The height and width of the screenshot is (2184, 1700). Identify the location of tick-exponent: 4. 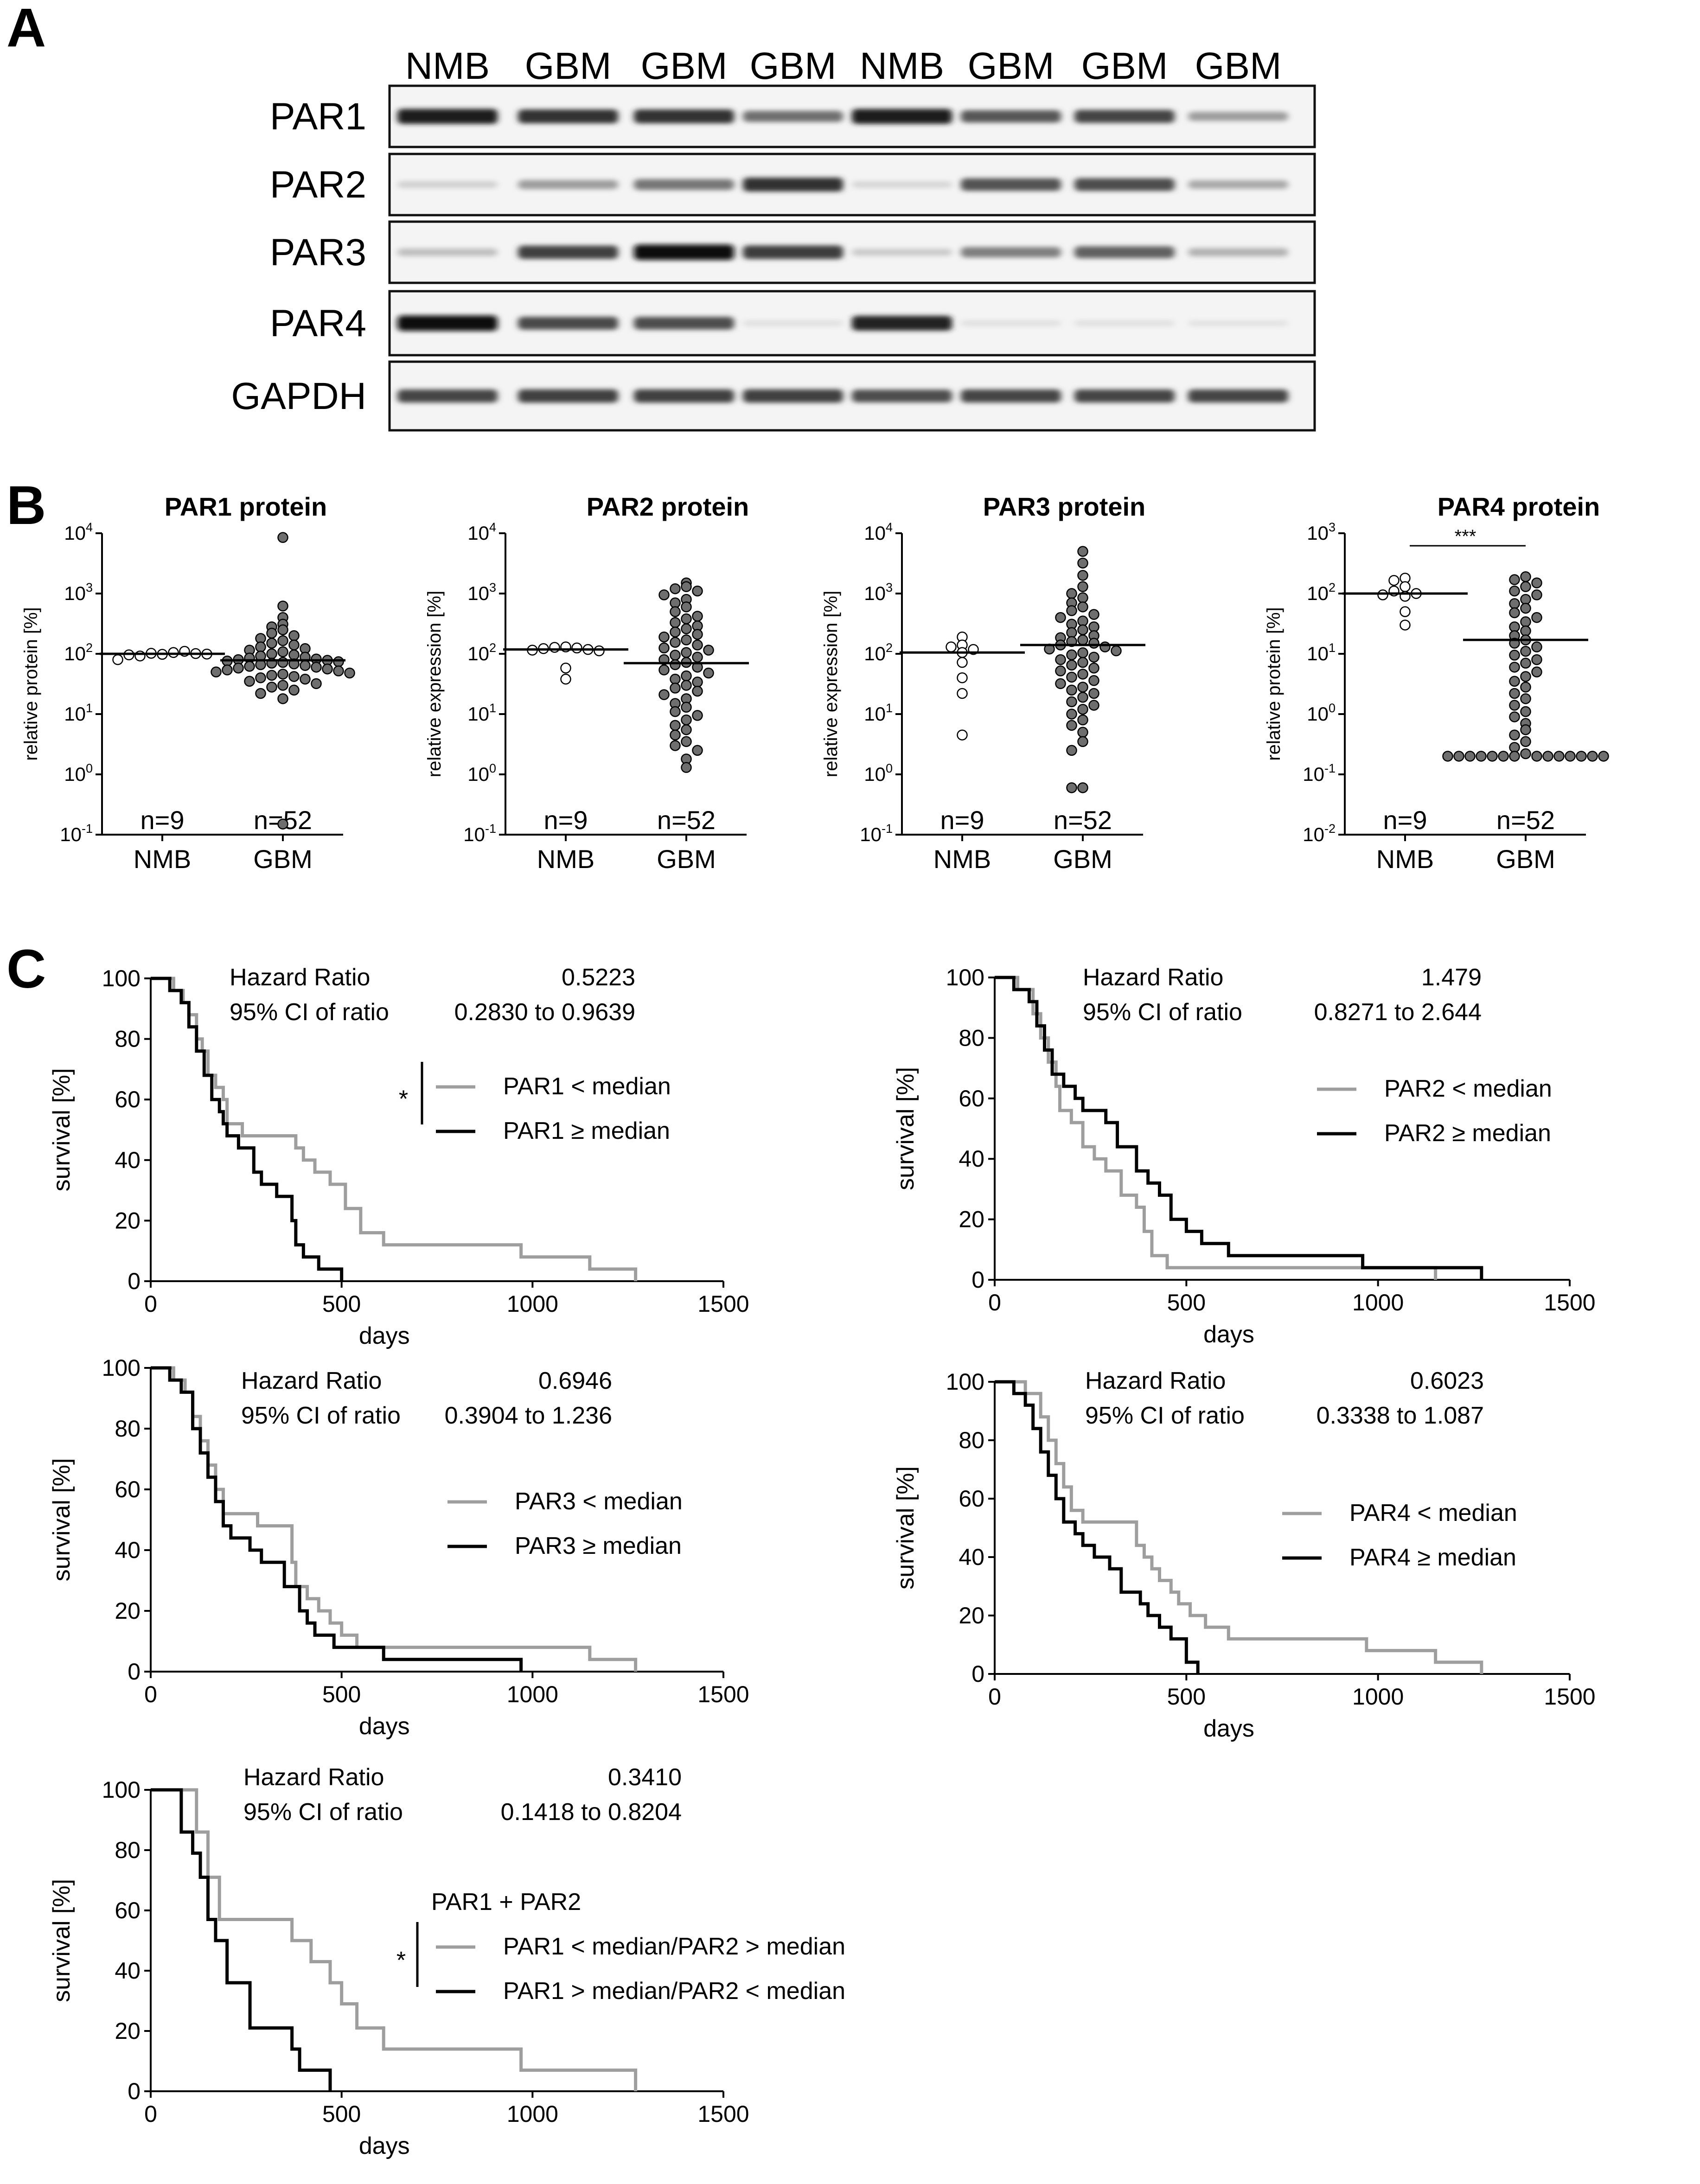
(89, 527).